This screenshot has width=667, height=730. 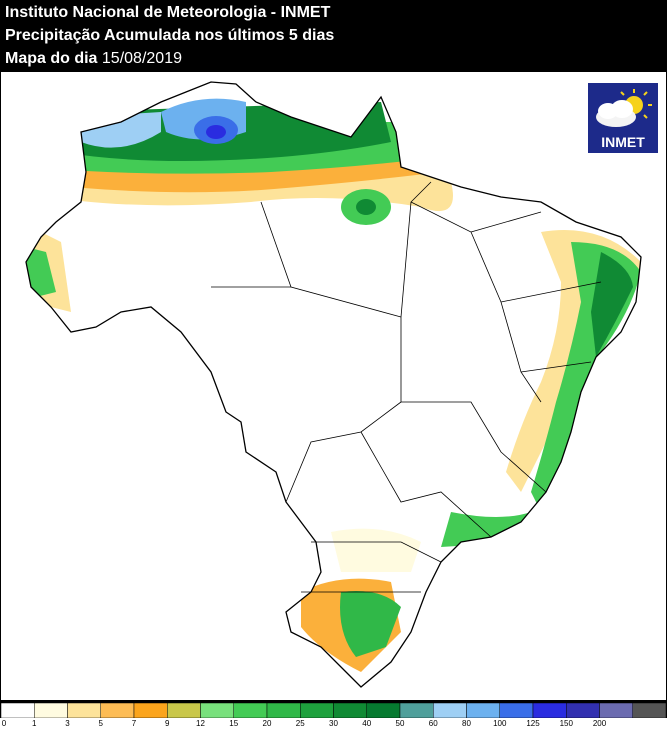 What do you see at coordinates (134, 723) in the screenshot?
I see `legend-tick-label: 7` at bounding box center [134, 723].